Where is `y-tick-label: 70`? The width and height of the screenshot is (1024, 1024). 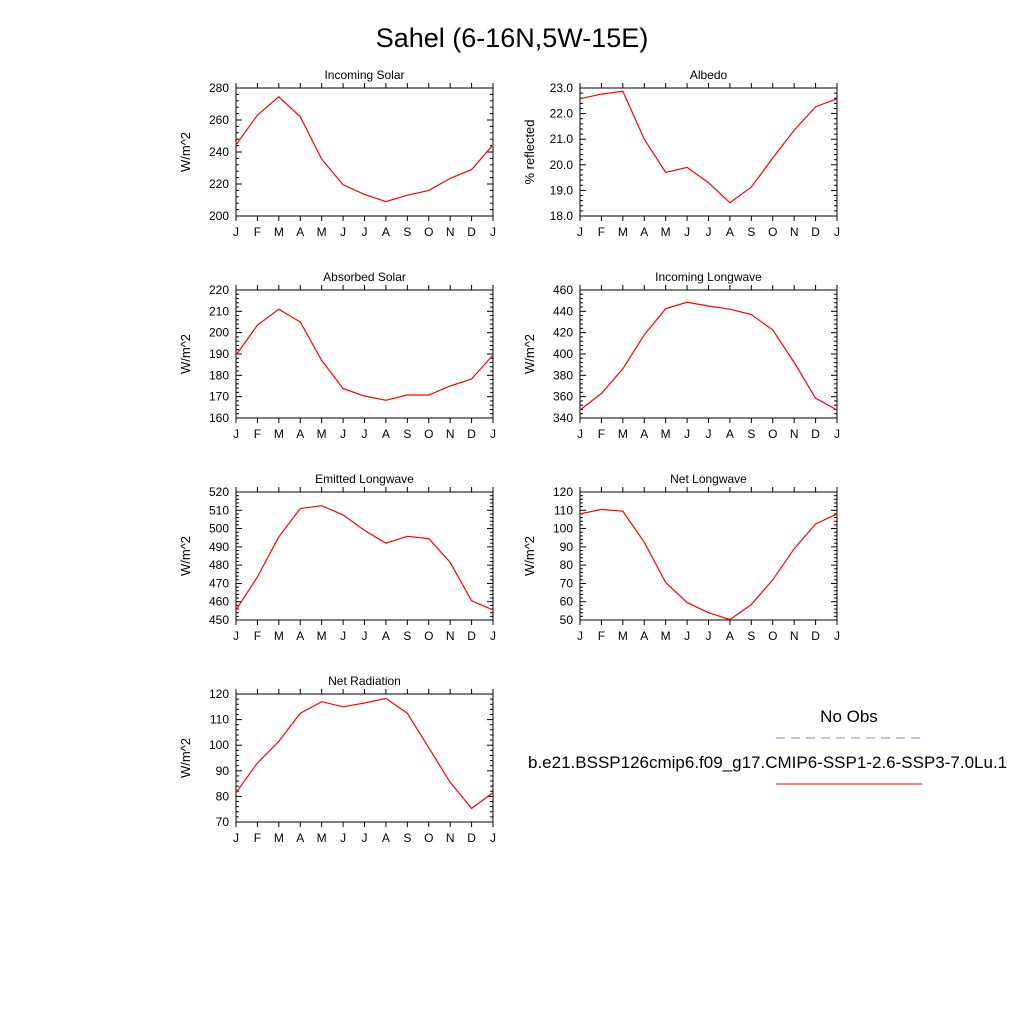 y-tick-label: 70 is located at coordinates (567, 583).